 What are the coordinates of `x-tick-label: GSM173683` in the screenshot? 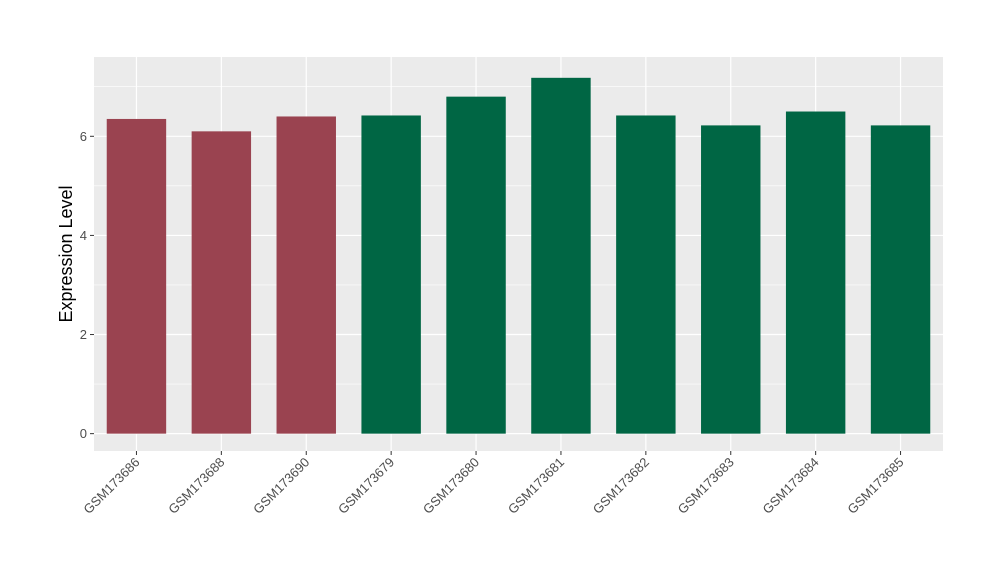 It's located at (706, 486).